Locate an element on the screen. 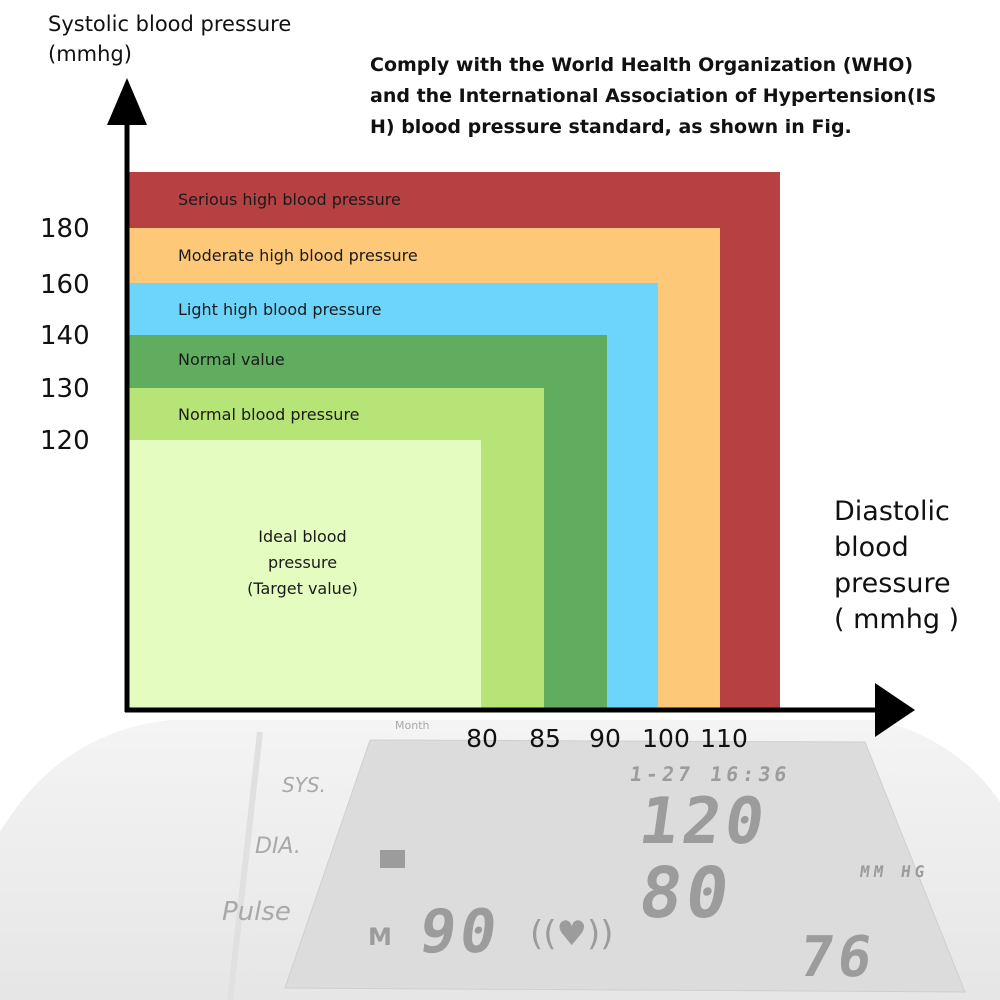 This screenshot has width=1000, height=1000. x-axis-title-line3: pressure is located at coordinates (892, 583).